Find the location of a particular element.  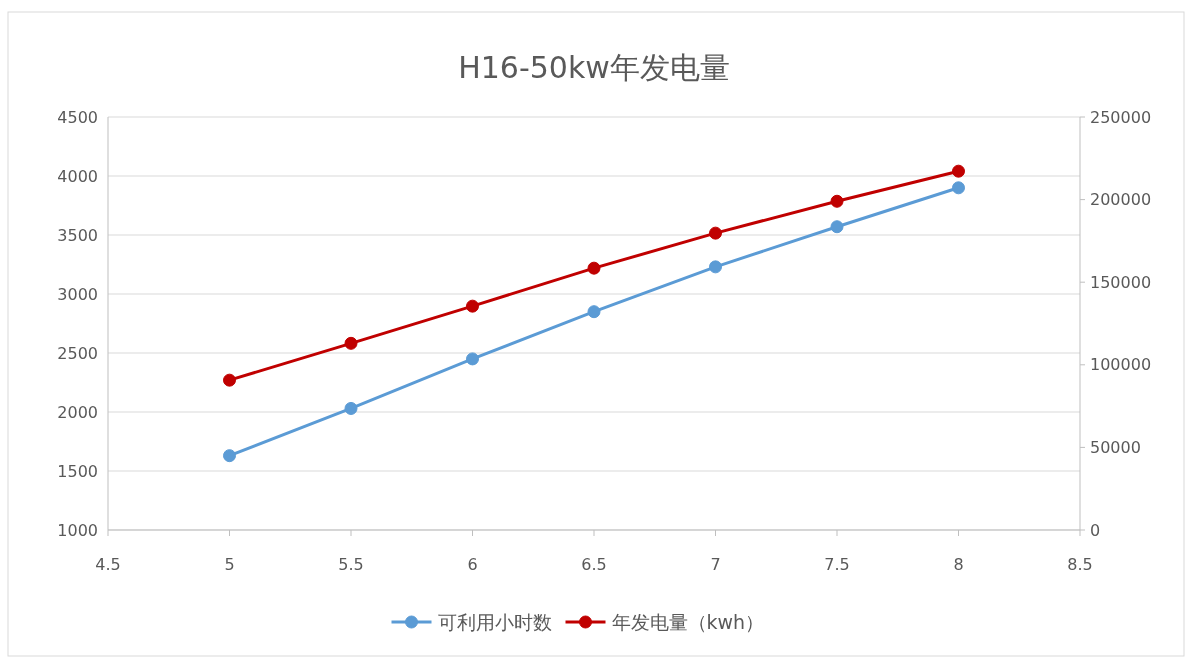

y2-tick-label: 150000 is located at coordinates (1121, 282).